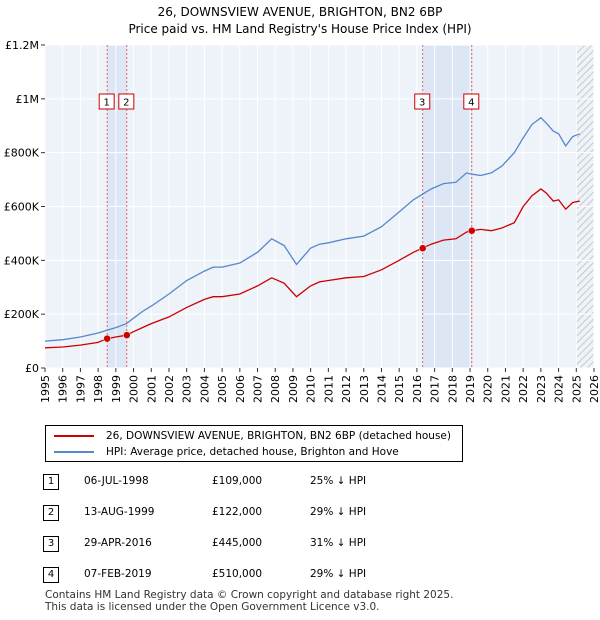  I want to click on sale-number: 2, so click(51, 513).